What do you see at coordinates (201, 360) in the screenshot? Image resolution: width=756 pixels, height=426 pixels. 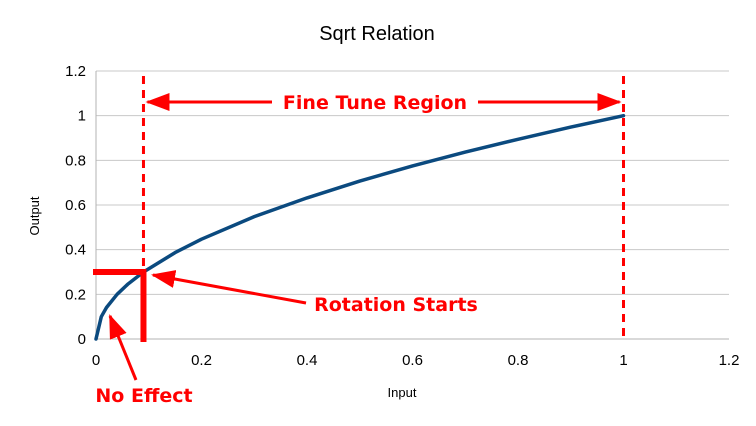 I see `x-tick-label: 0.2` at bounding box center [201, 360].